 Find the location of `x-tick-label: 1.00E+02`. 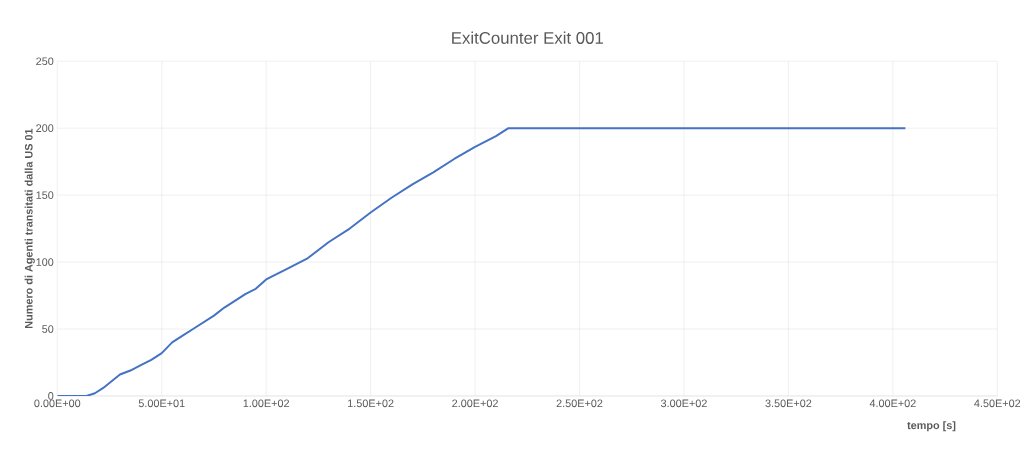

x-tick-label: 1.00E+02 is located at coordinates (266, 403).